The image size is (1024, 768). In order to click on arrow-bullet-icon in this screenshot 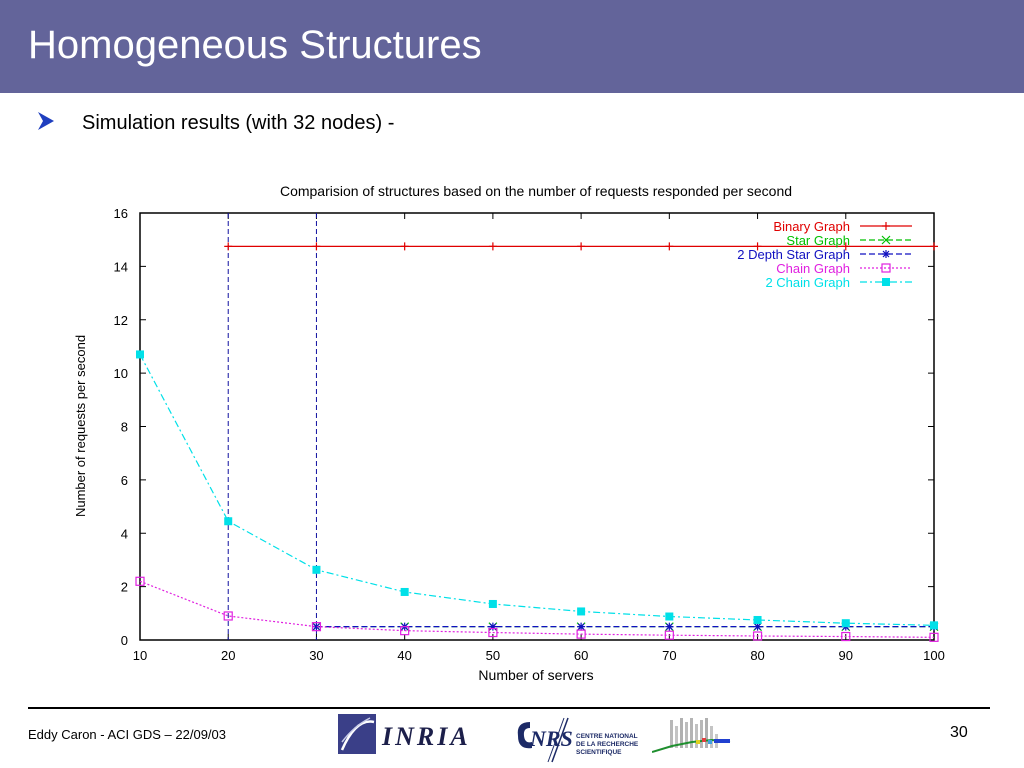, I will do `click(46, 121)`.